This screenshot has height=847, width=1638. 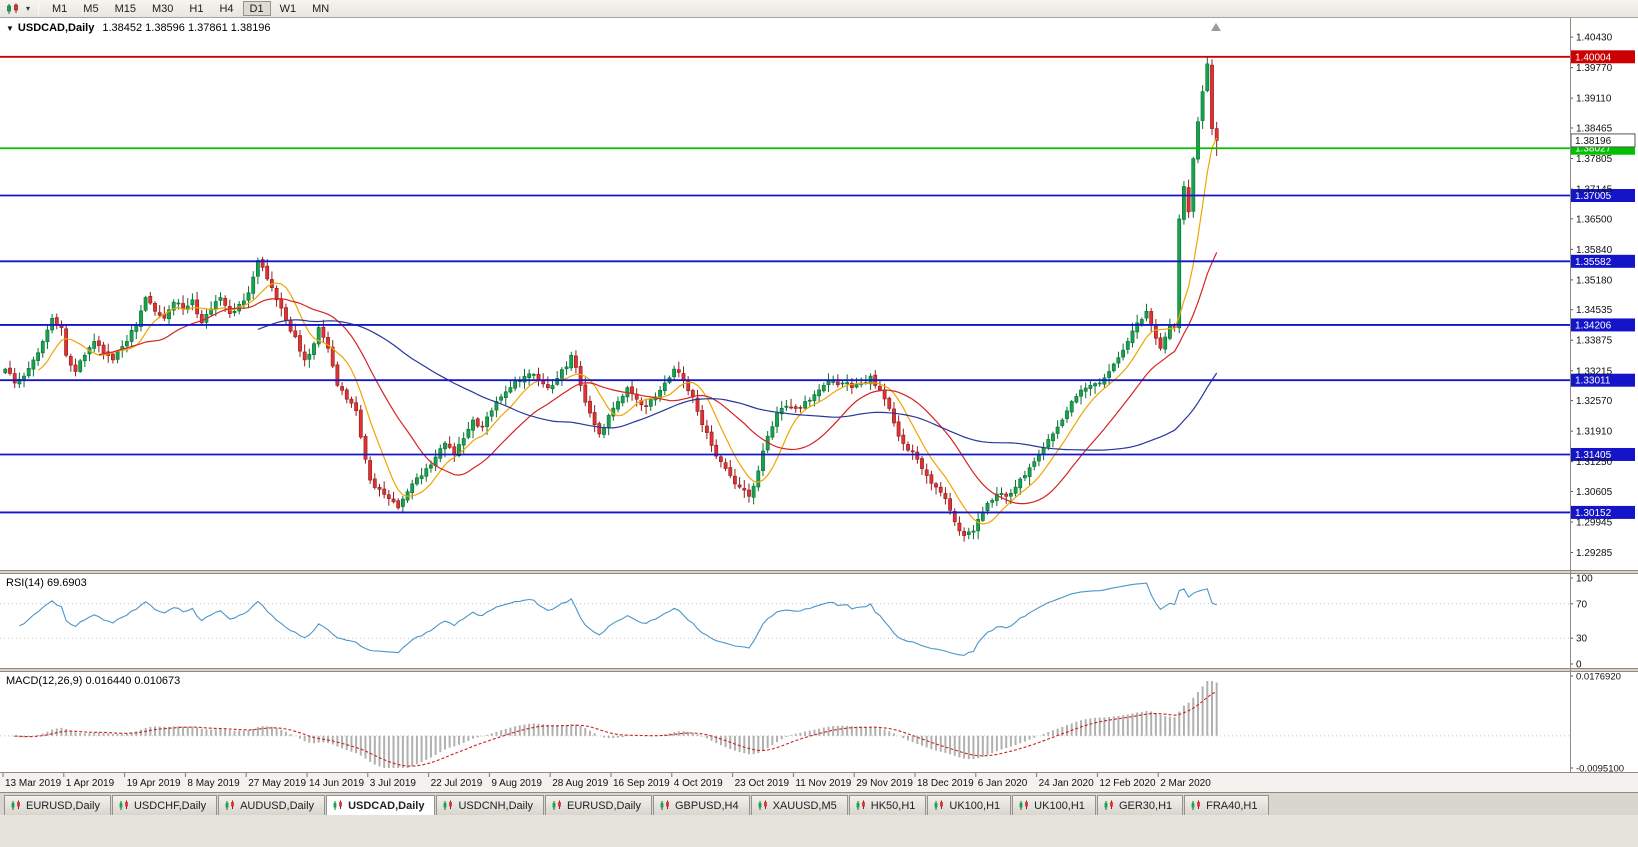 I want to click on top-toolbar: ▾ M1 M5 M15 M30 H1 H4 D1 W1 MN, so click(x=819, y=9).